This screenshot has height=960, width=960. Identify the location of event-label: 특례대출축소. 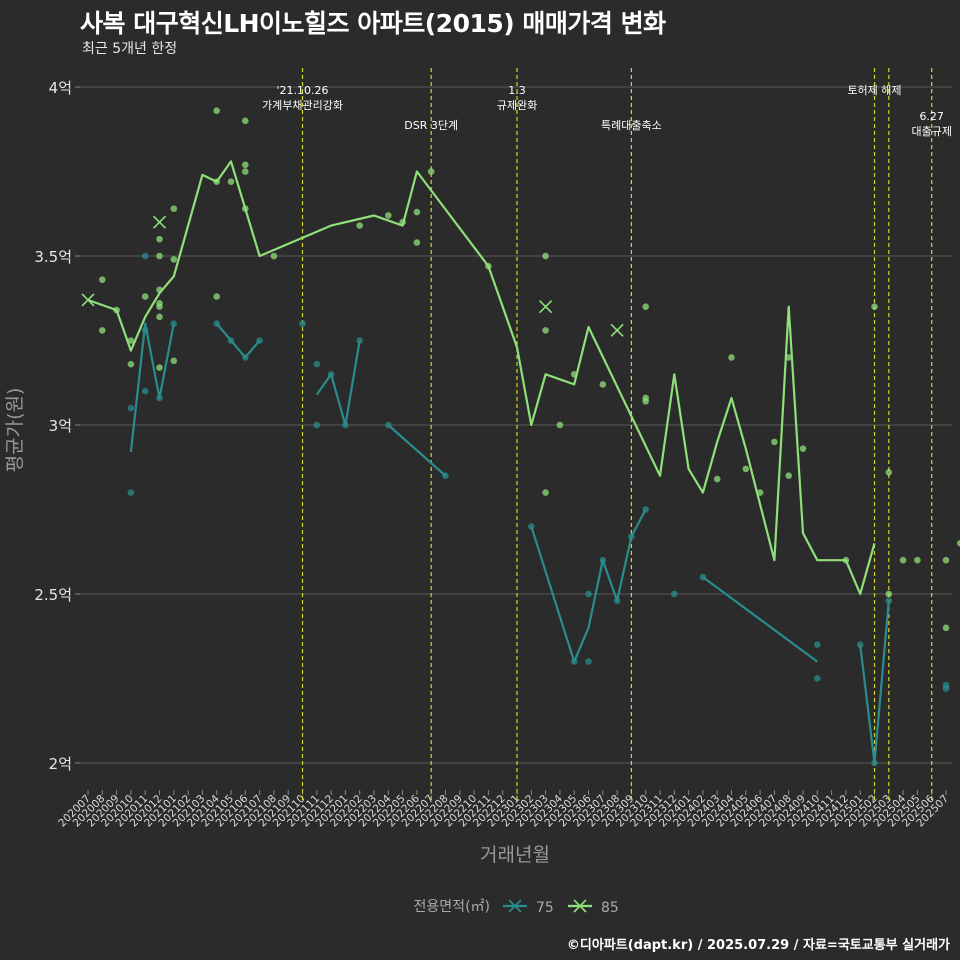
(631, 125).